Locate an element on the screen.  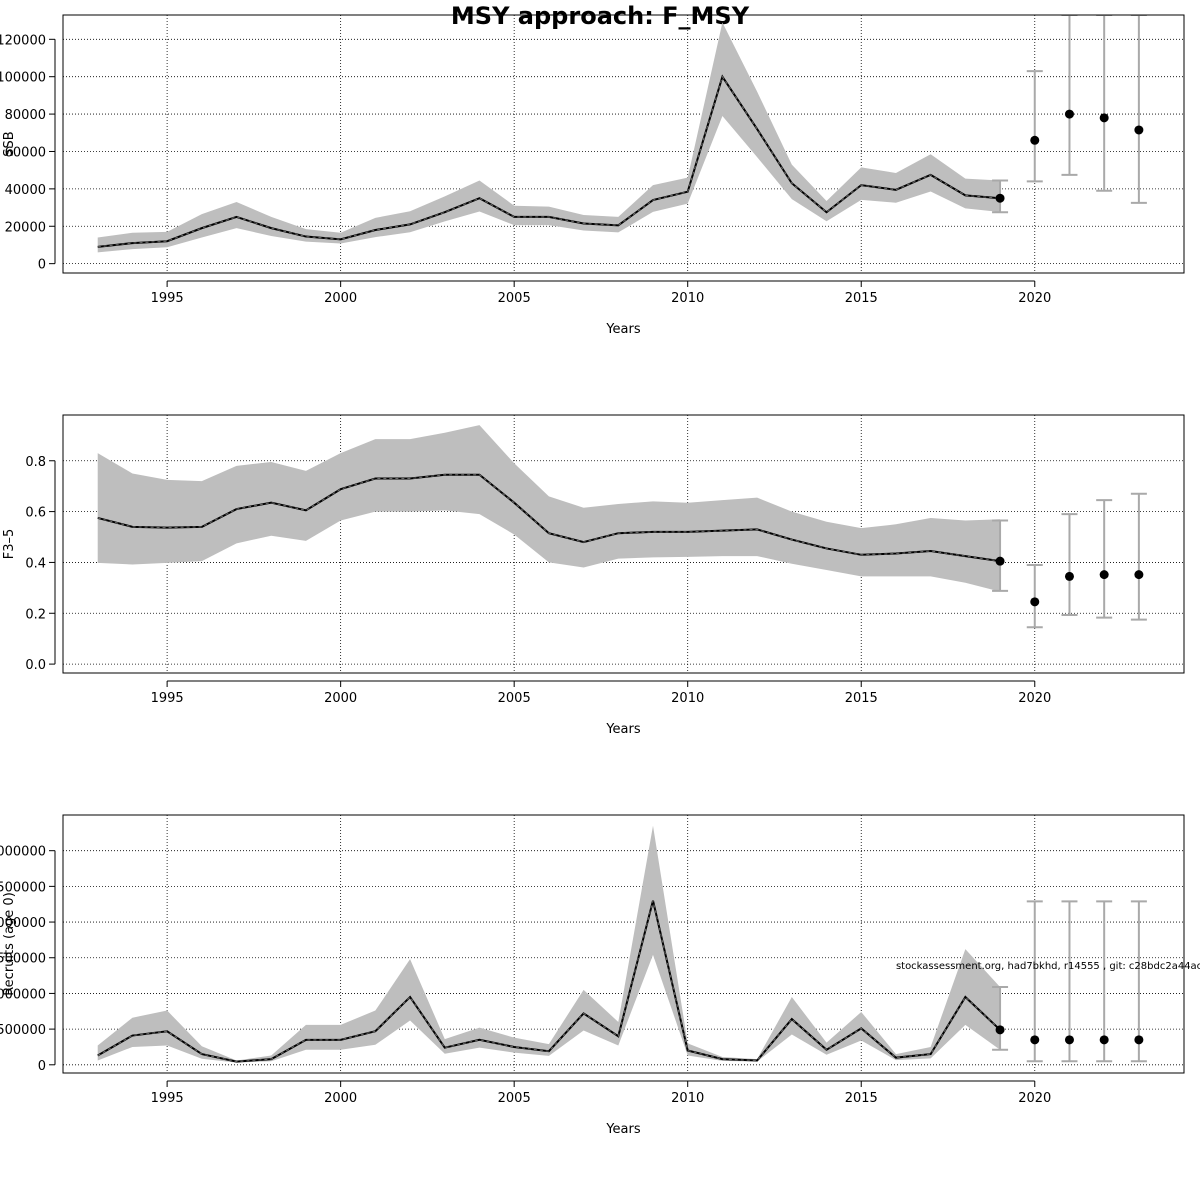
chart-title: MSY approach: F_MSY is located at coordinates (600, 16).